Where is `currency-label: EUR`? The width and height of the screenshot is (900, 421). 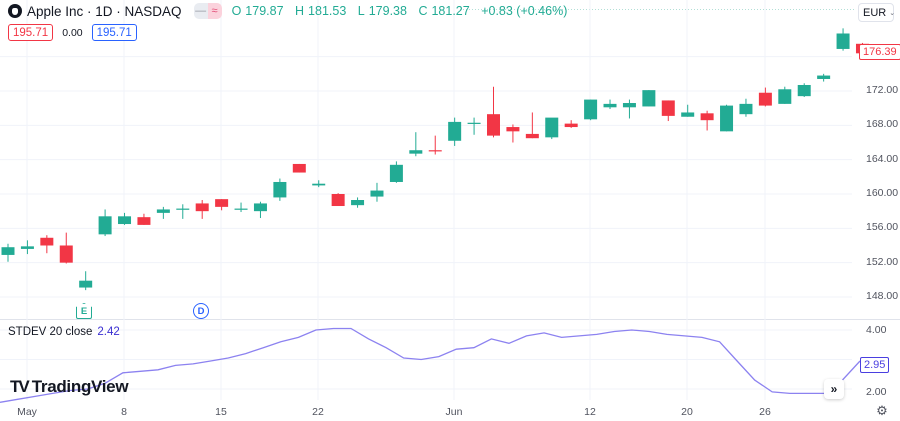
currency-label: EUR is located at coordinates (875, 12).